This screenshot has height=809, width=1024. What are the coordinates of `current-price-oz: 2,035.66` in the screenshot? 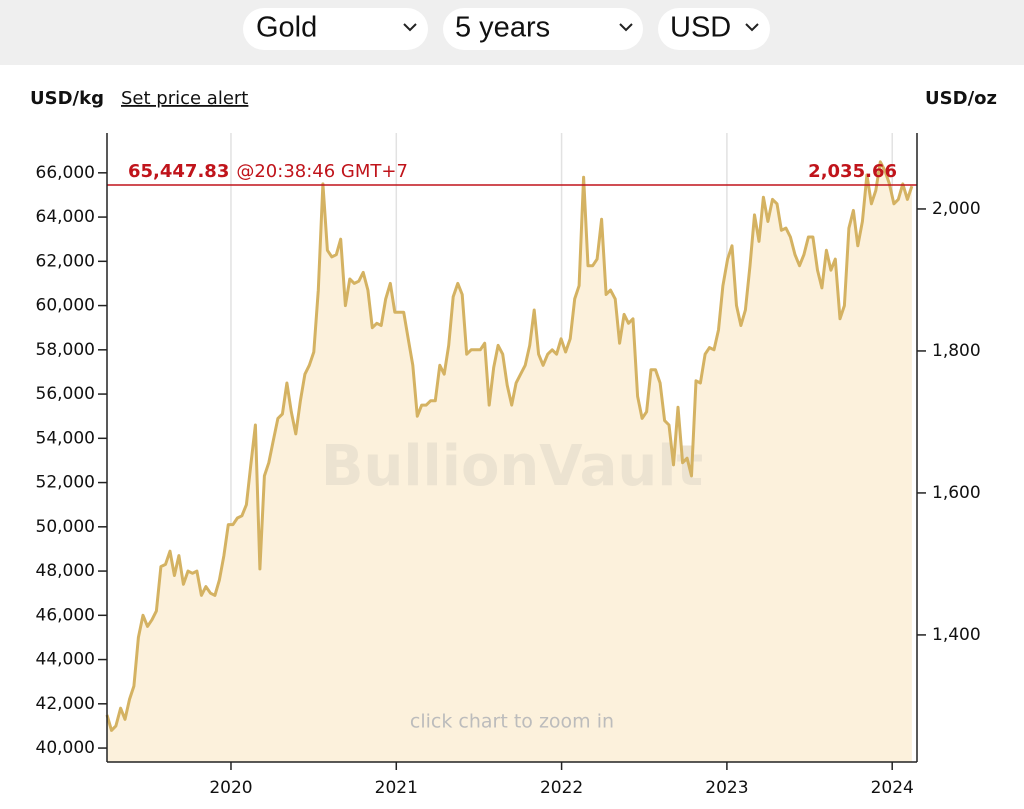 It's located at (852, 171).